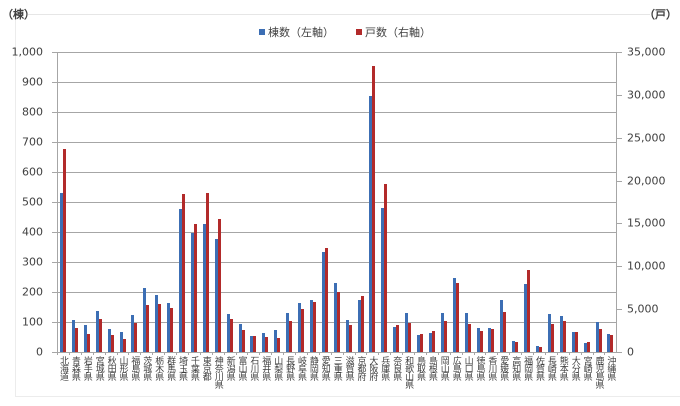  What do you see at coordinates (289, 368) in the screenshot?
I see `x-tick-label: 長野県` at bounding box center [289, 368].